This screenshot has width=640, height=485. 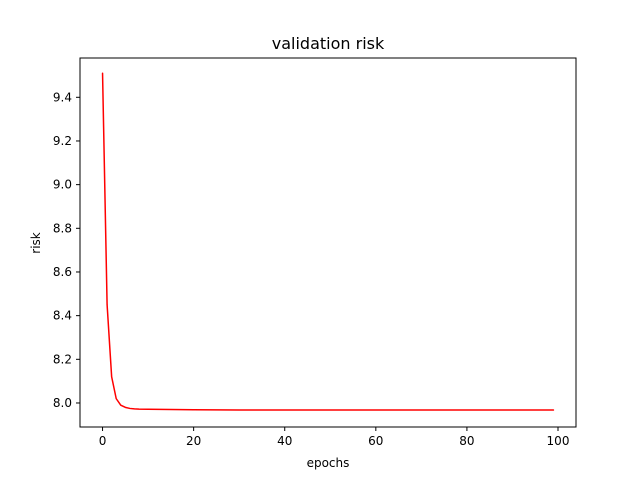 What do you see at coordinates (193, 441) in the screenshot?
I see `x-tick-label: 20` at bounding box center [193, 441].